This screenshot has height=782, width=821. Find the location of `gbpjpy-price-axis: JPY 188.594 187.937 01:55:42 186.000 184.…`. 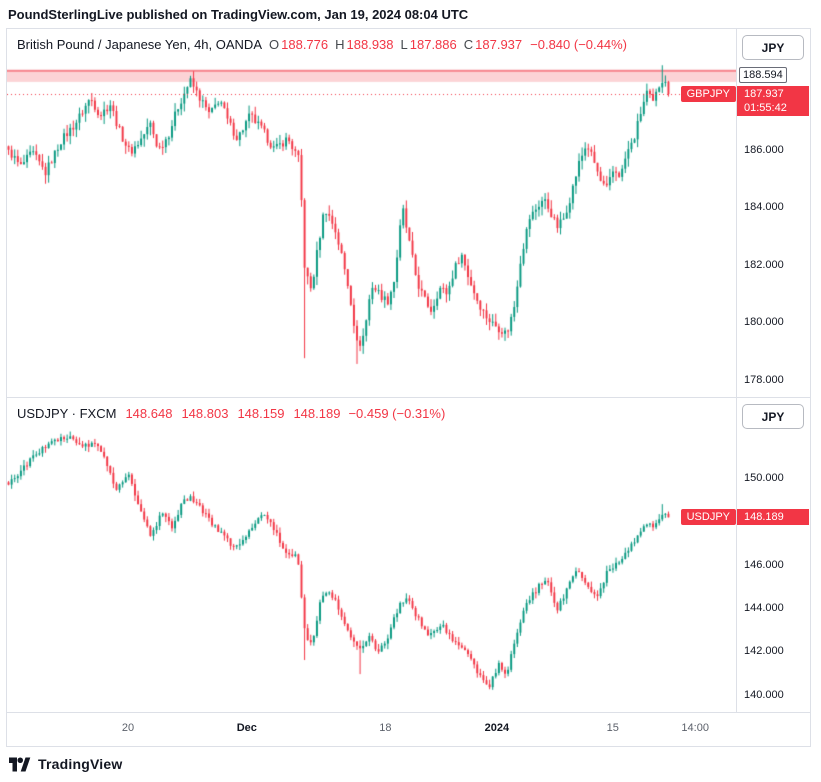

gbpjpy-price-axis: JPY 188.594 187.937 01:55:42 186.000 184.… is located at coordinates (772, 213).